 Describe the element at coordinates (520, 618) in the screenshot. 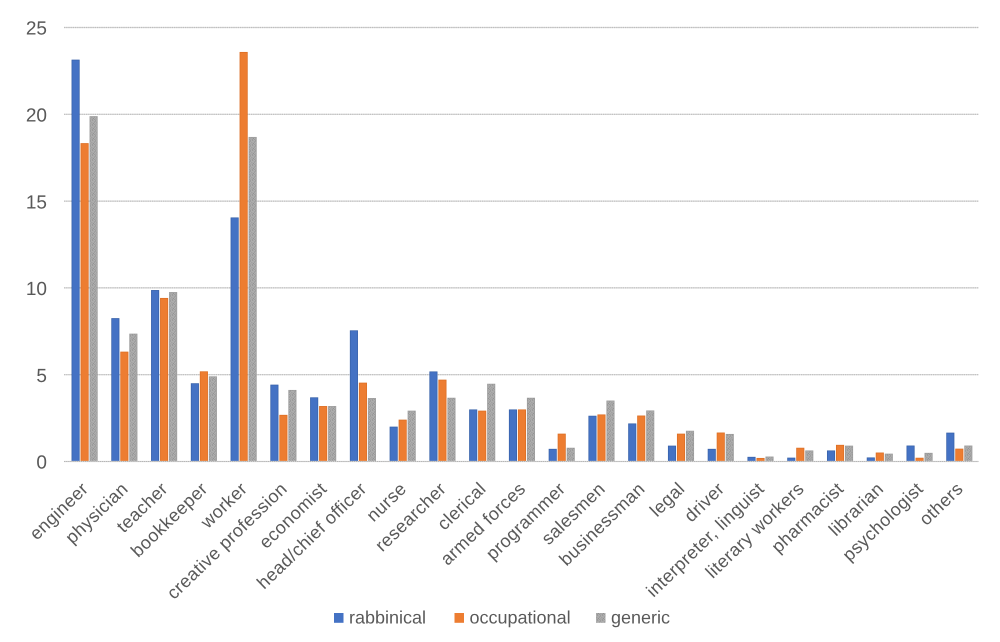

I see `svg-text: occupational` at that location.